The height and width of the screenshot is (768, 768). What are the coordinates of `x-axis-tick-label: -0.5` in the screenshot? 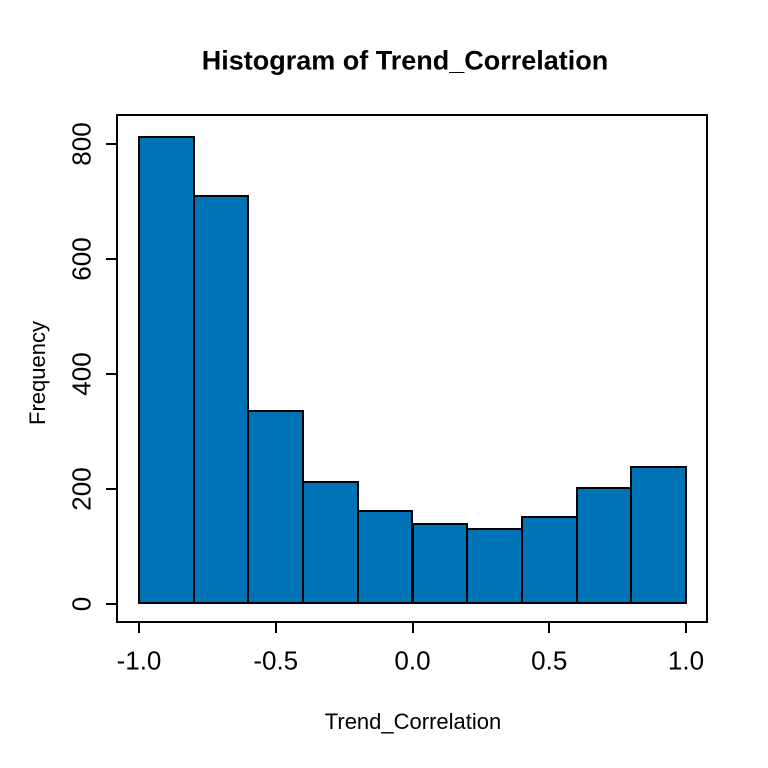 It's located at (276, 660).